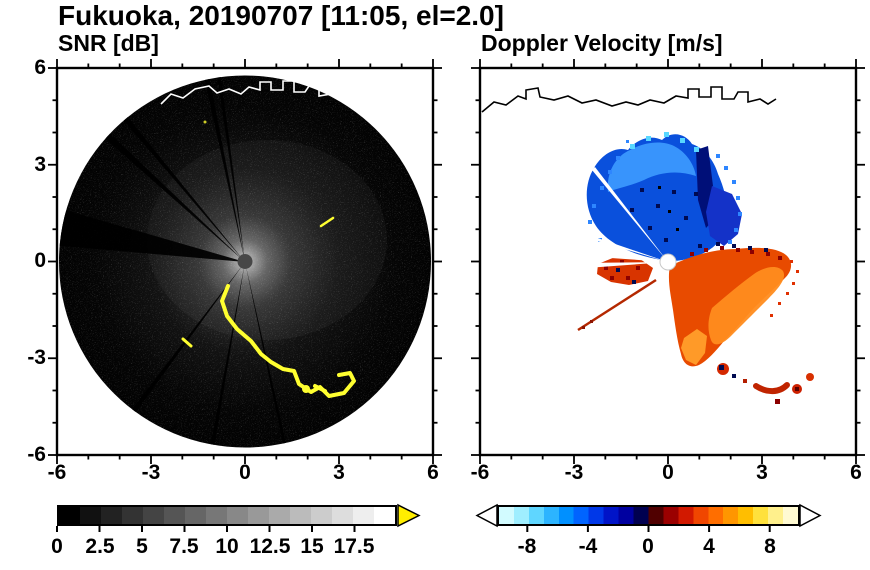 This screenshot has height=570, width=870. Describe the element at coordinates (709, 546) in the screenshot. I see `colorbar-tick-label: 4` at that location.